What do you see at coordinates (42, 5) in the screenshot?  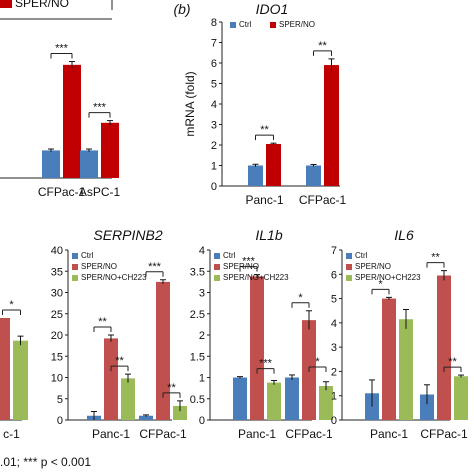 I see `panel-a-right-legend-label: SPER/NO` at bounding box center [42, 5].